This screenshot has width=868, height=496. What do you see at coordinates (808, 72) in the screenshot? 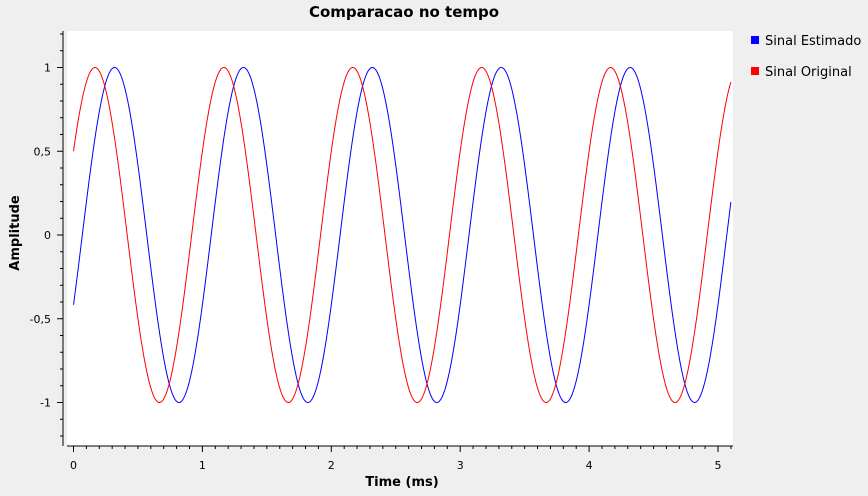
I see `legend-label-1: Sinal Original` at bounding box center [808, 72].